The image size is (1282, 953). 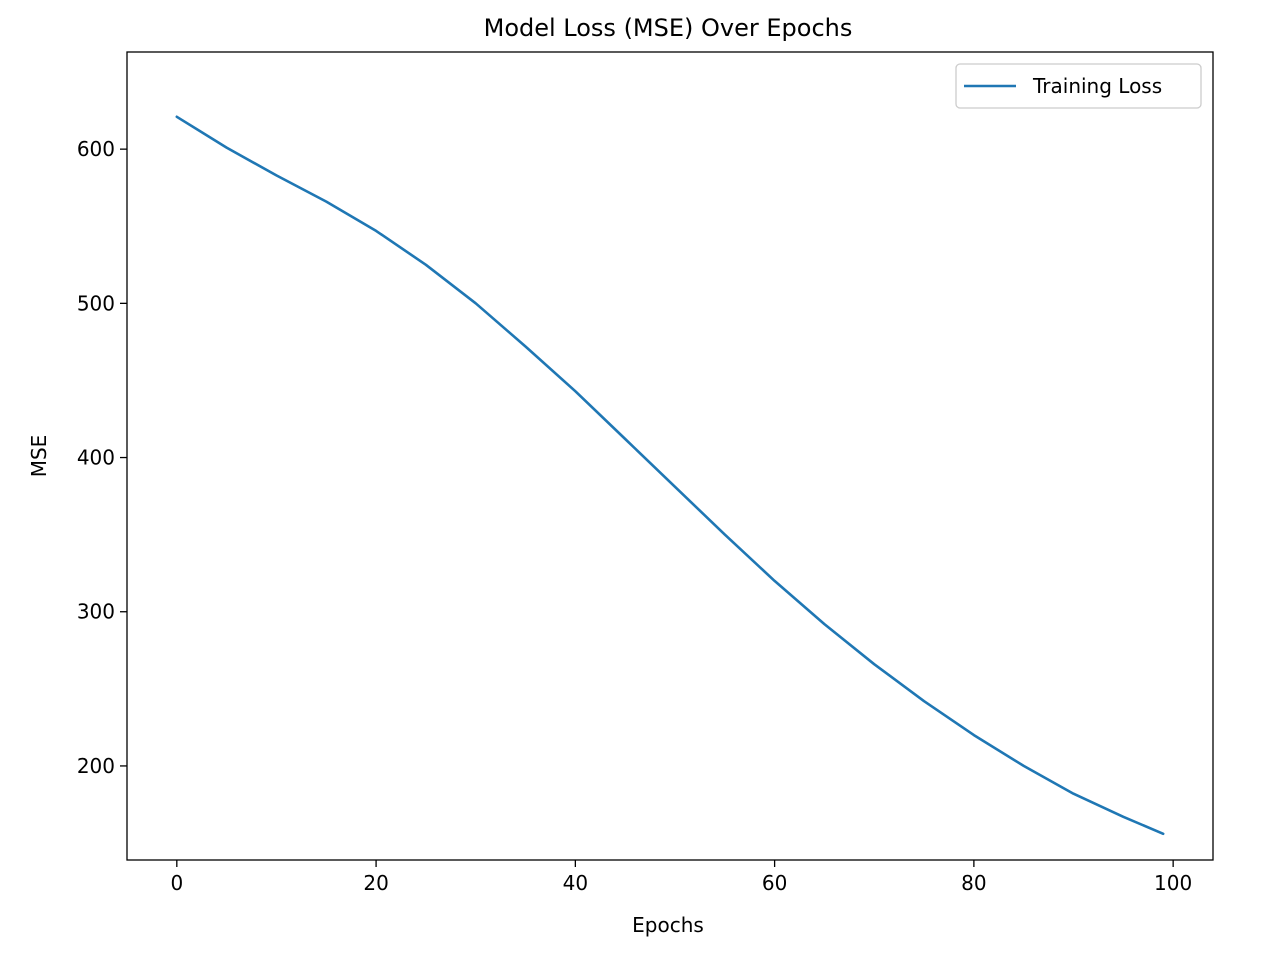 I want to click on y-tick-label: 200, so click(x=96, y=766).